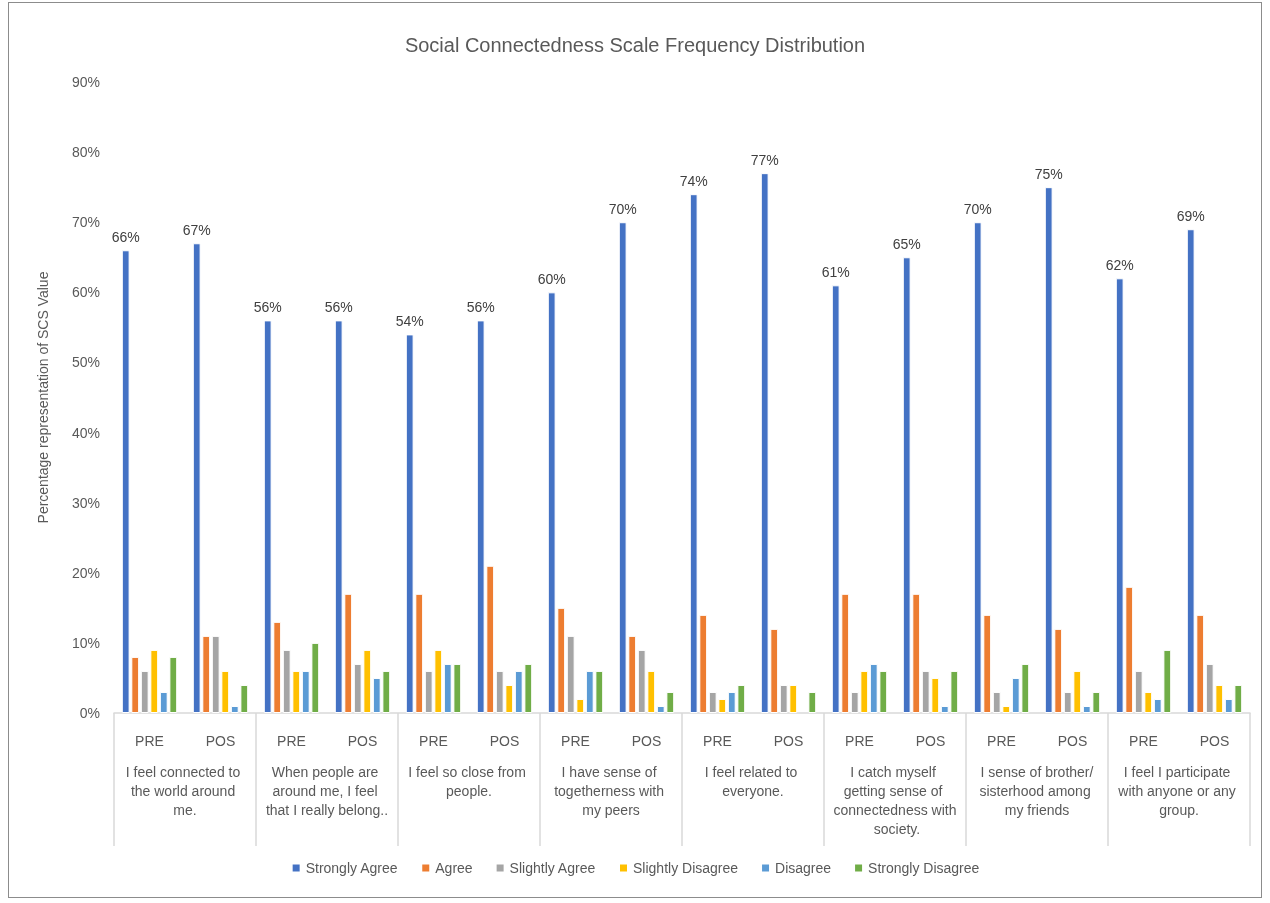 This screenshot has width=1270, height=903. What do you see at coordinates (85, 642) in the screenshot?
I see `y-tick-label: 10%` at bounding box center [85, 642].